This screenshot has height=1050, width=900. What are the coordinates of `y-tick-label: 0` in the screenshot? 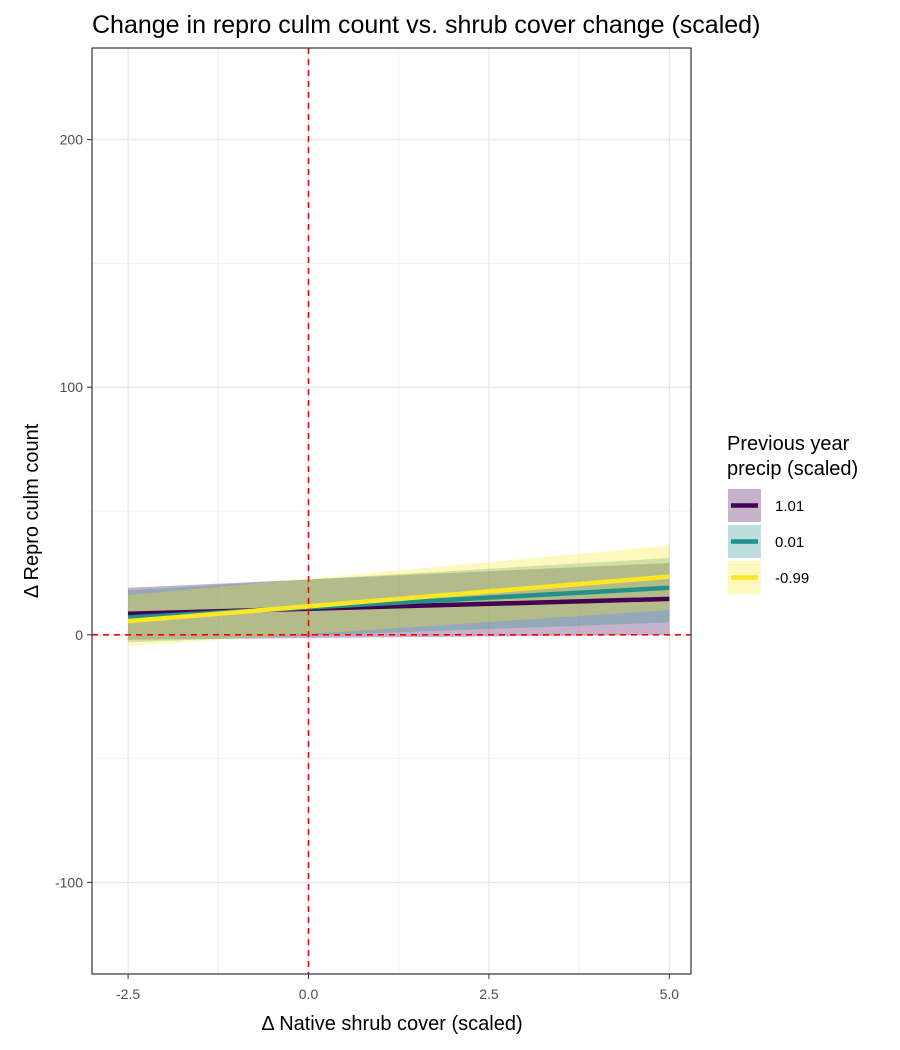 It's located at (79, 635).